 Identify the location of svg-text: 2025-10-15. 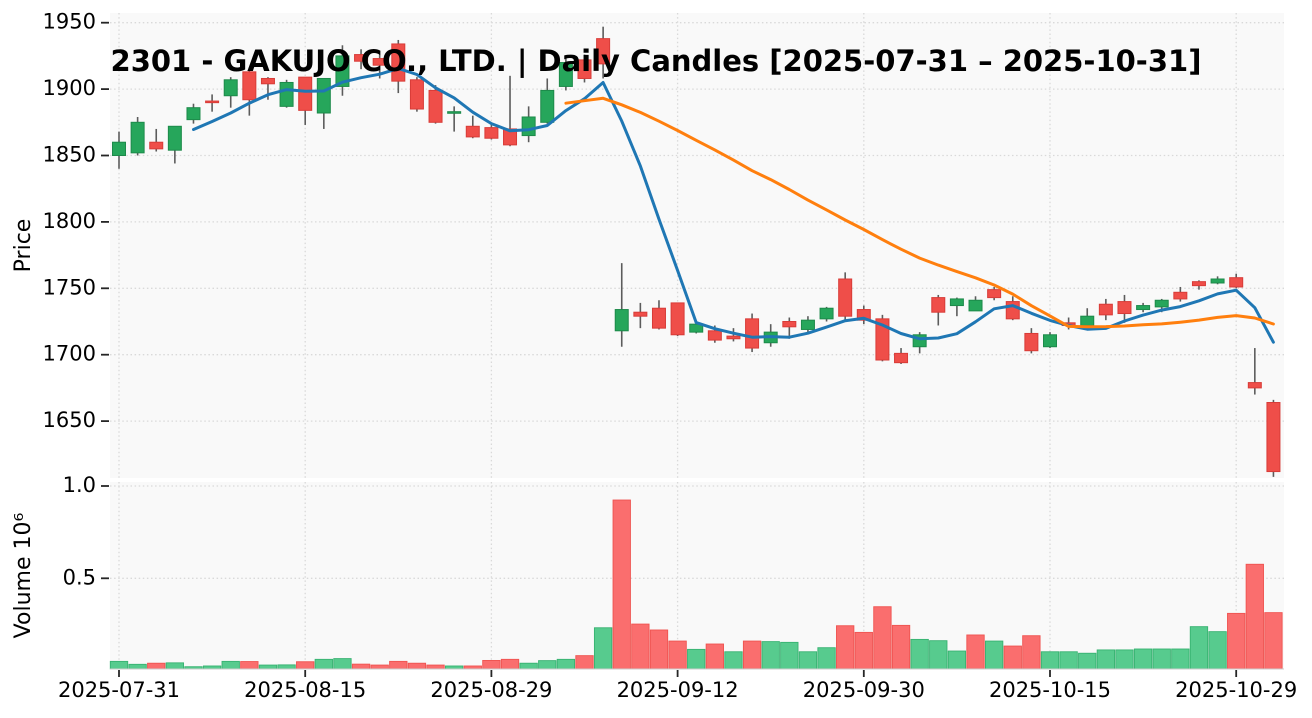
(1050, 690).